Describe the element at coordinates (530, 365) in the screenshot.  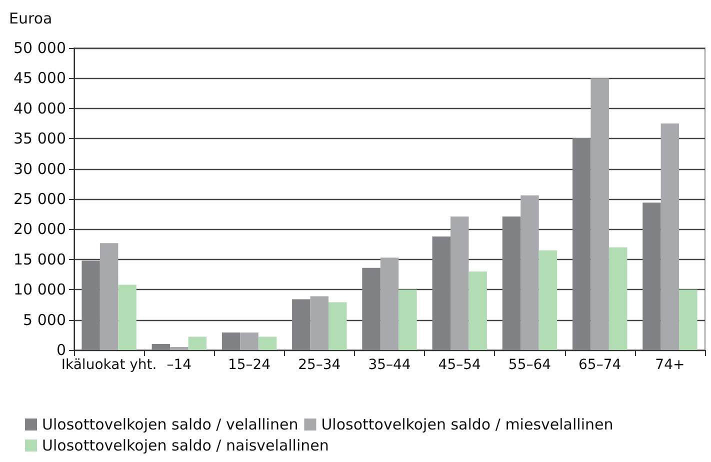
I see `x-tick-label: 55–64` at that location.